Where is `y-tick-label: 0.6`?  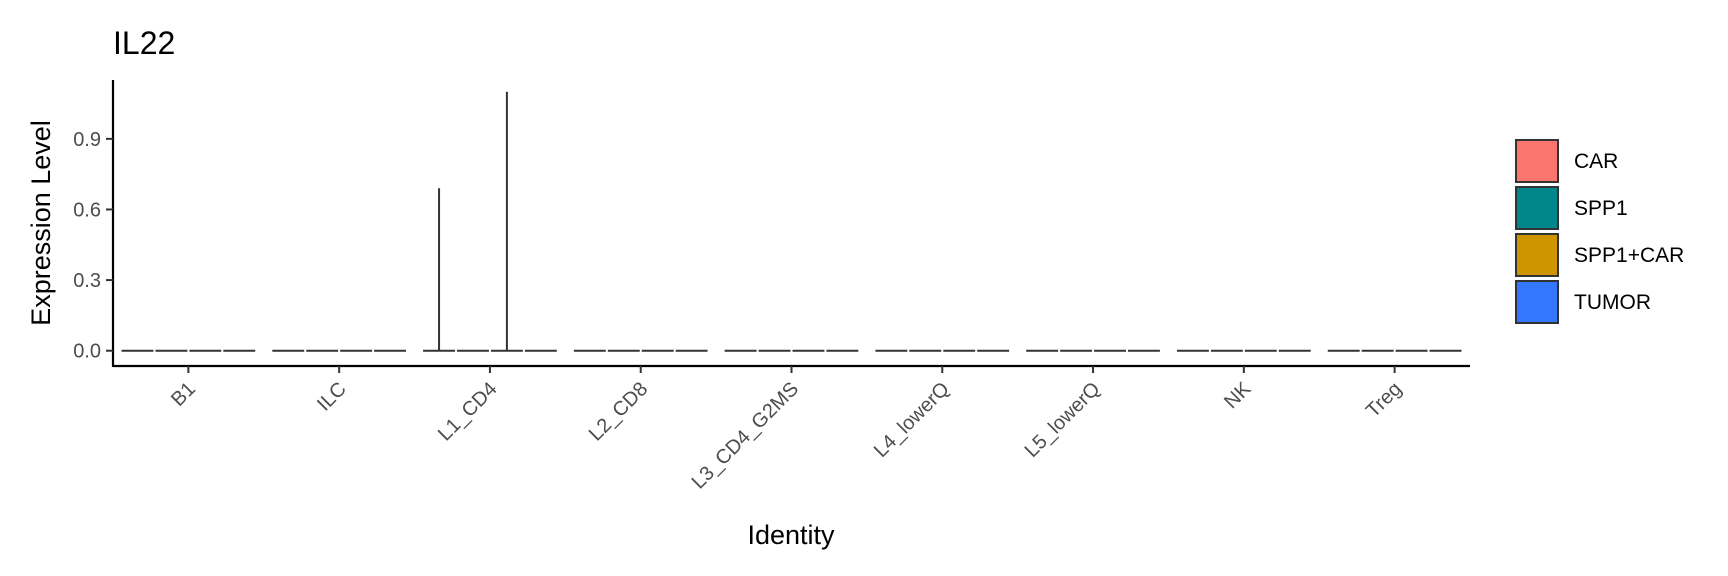 y-tick-label: 0.6 is located at coordinates (87, 210).